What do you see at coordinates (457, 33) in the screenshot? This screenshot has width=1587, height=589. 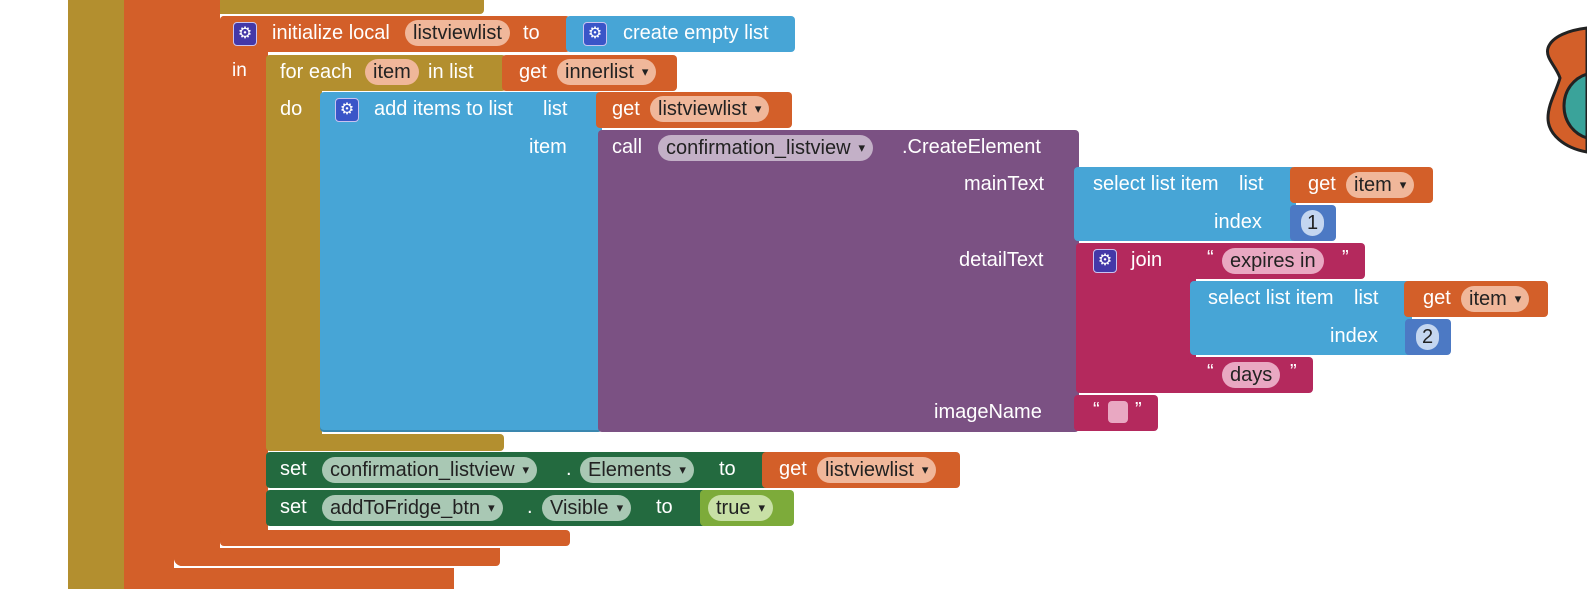 I see `local-variable-name-field: listviewlist` at bounding box center [457, 33].